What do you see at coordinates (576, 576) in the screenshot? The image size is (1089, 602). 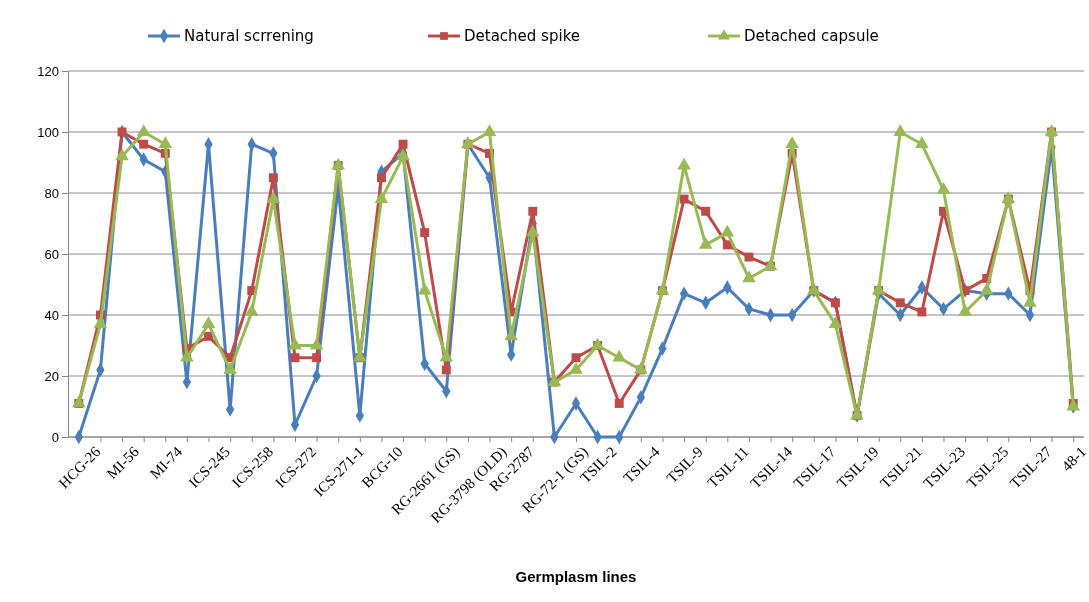 I see `x-axis-title: Germplasm lines` at bounding box center [576, 576].